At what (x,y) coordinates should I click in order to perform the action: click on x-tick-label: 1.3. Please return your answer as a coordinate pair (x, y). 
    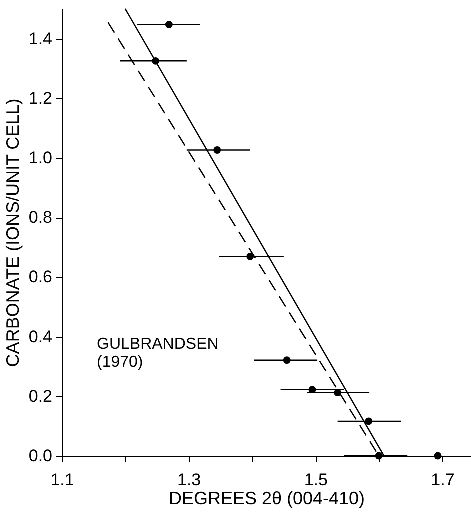
    Looking at the image, I should click on (190, 480).